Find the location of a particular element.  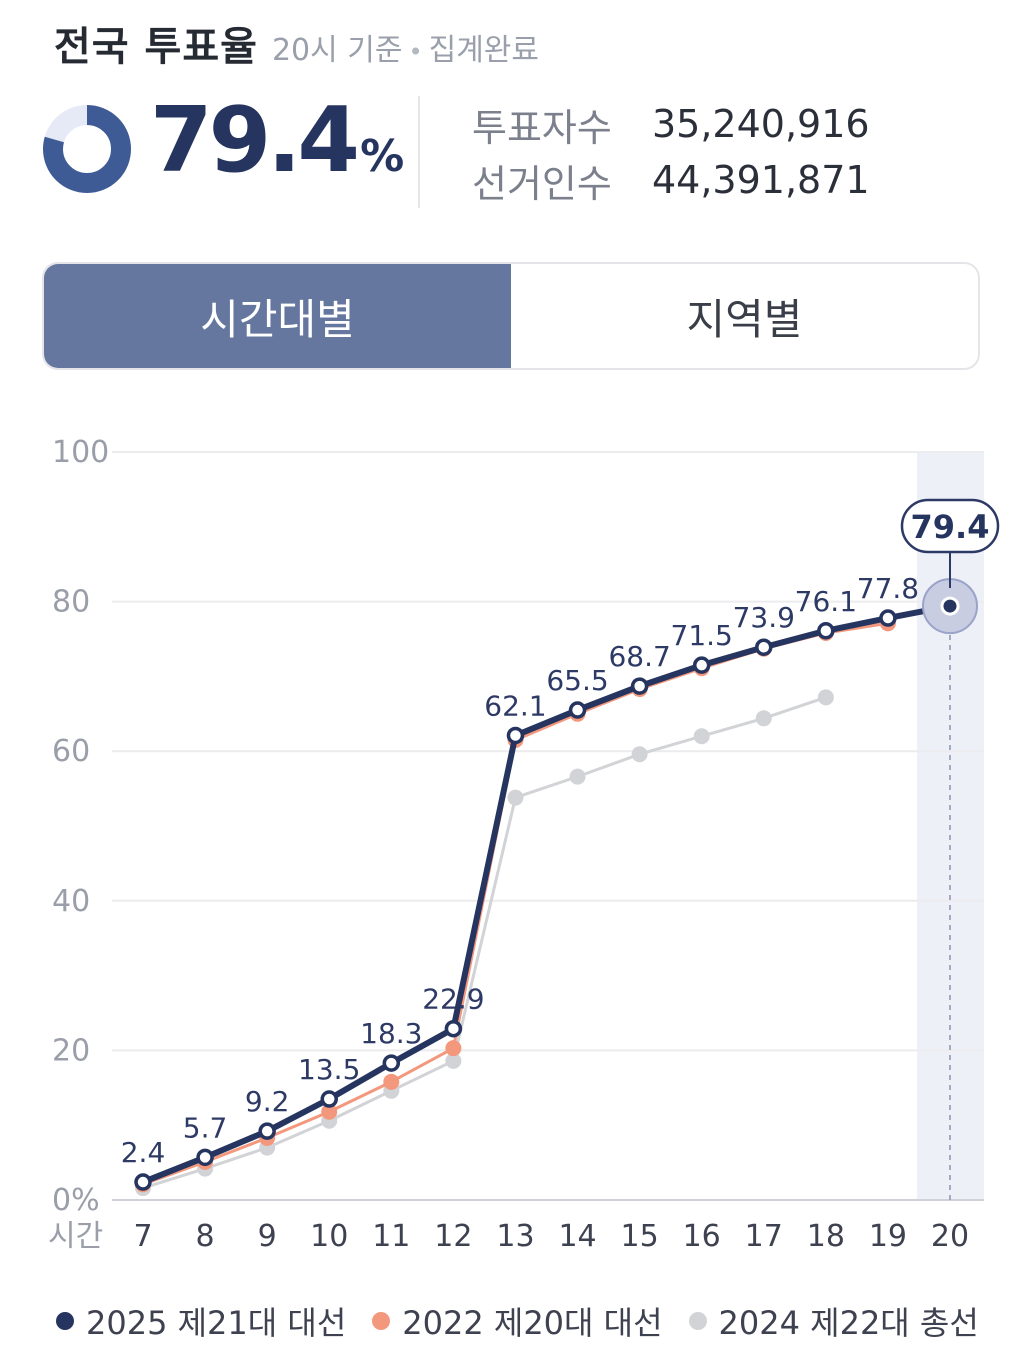

data-label: 71.5 is located at coordinates (702, 635).